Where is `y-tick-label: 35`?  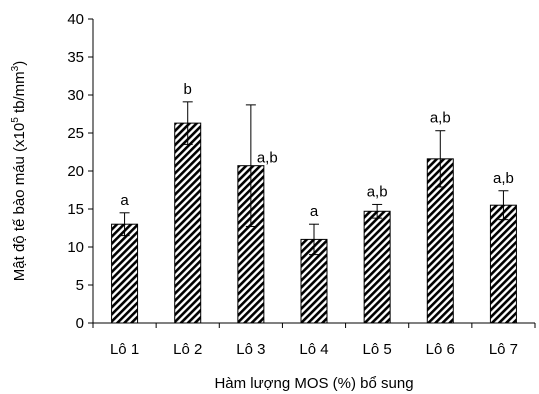 y-tick-label: 35 is located at coordinates (75, 57).